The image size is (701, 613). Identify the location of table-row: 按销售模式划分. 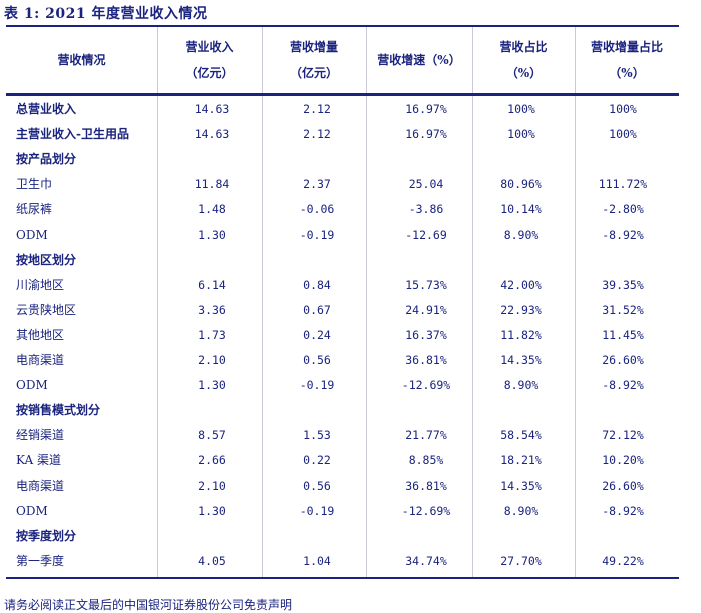
(342, 410).